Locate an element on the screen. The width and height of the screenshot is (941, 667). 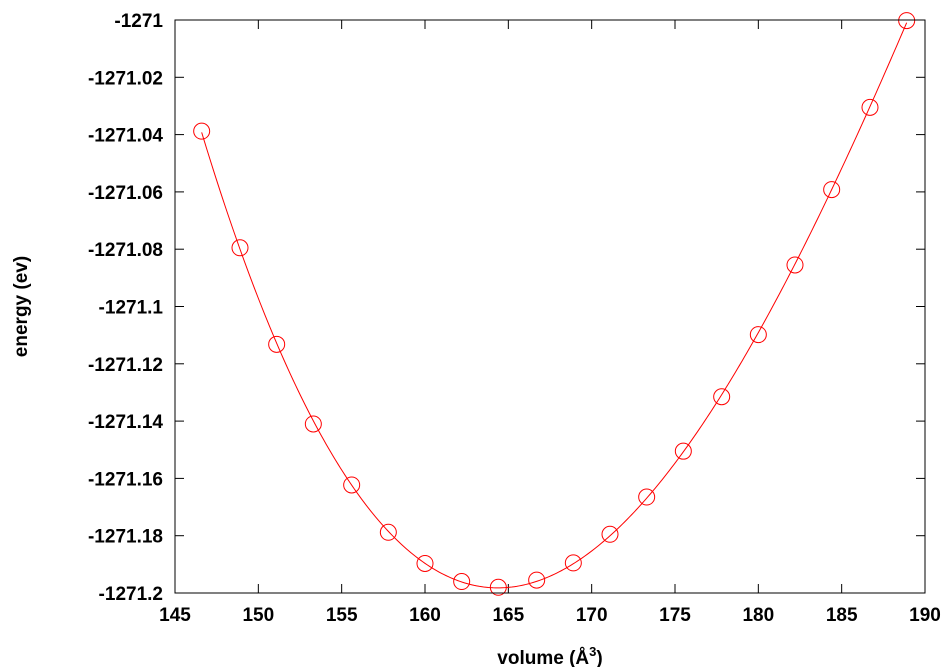
y-tick-label: -1271.18 is located at coordinates (125, 537).